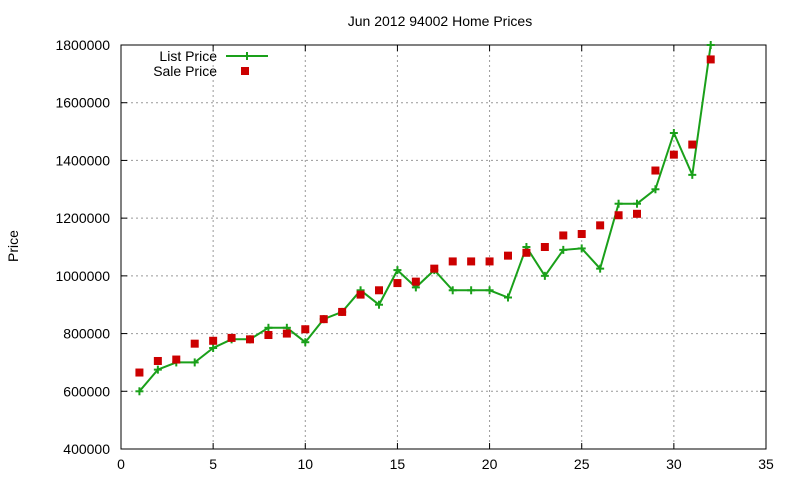 This screenshot has width=800, height=480. What do you see at coordinates (490, 464) in the screenshot?
I see `x-tick-label: 20` at bounding box center [490, 464].